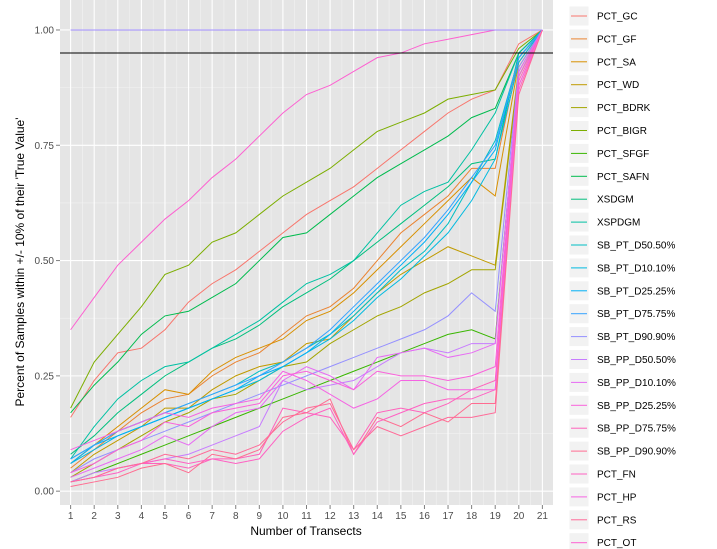 The height and width of the screenshot is (549, 717). I want to click on x-tick-label: 7, so click(212, 516).